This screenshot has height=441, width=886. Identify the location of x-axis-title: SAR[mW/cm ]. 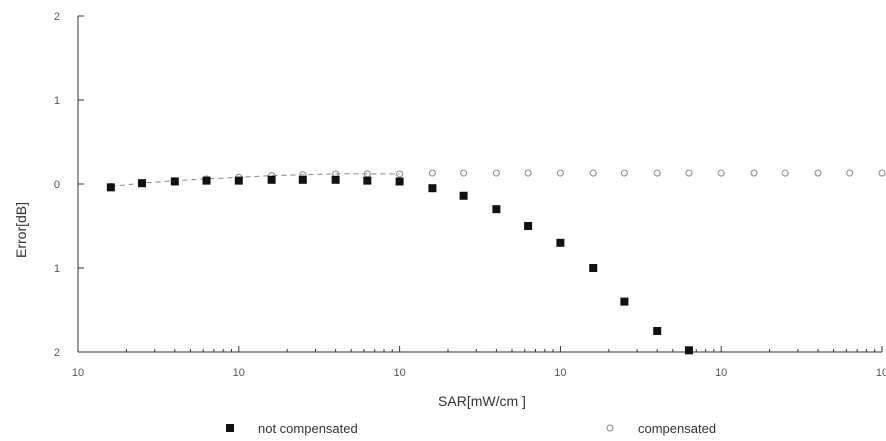
(482, 401).